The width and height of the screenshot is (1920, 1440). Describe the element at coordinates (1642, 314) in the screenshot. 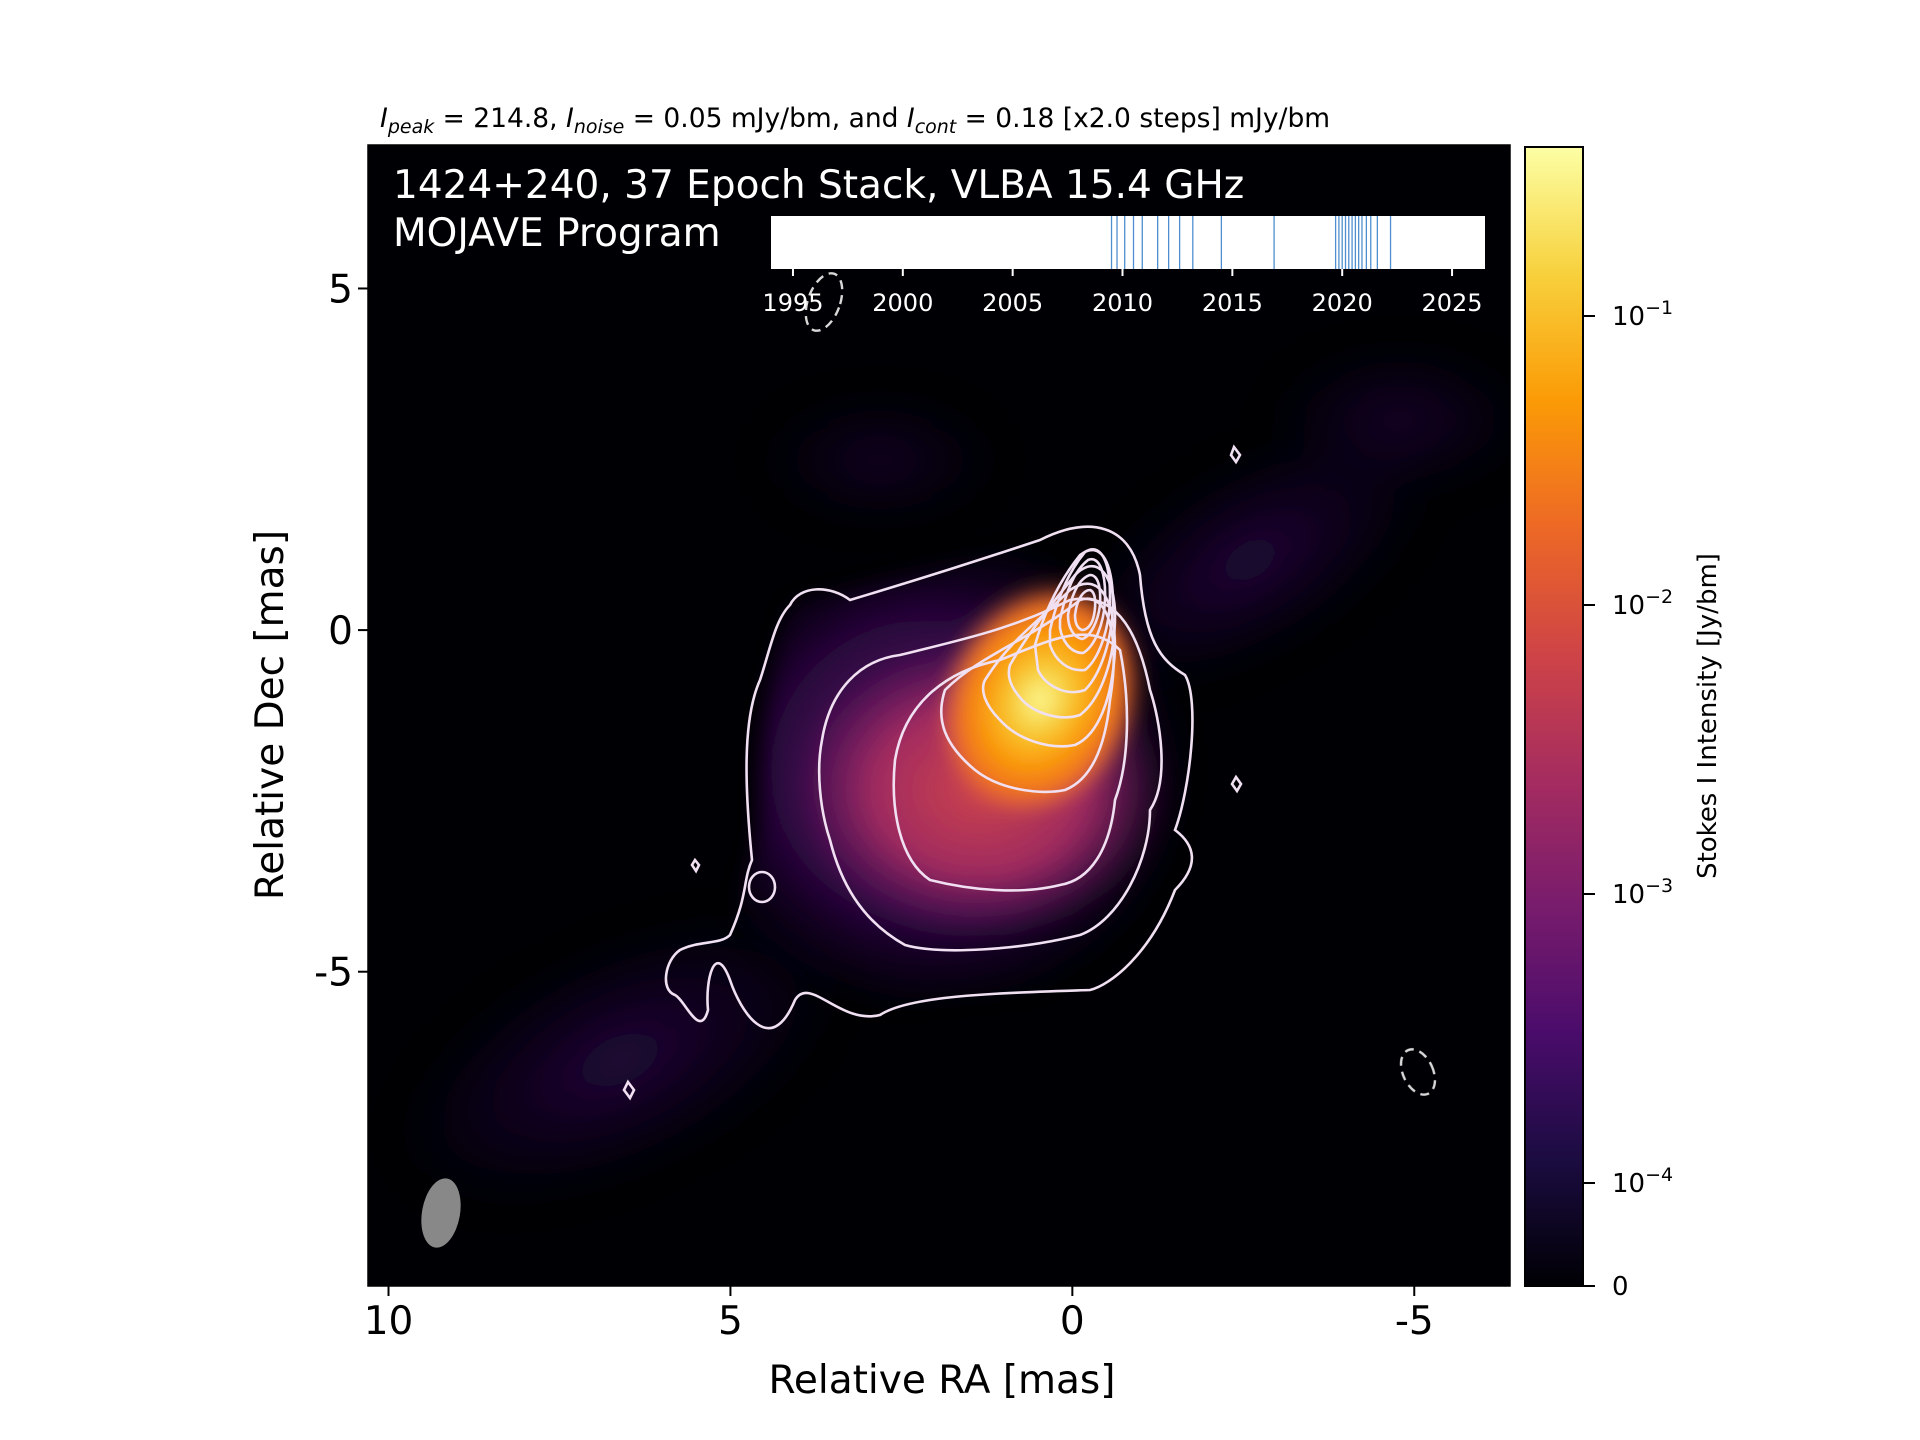

I see `colorbar-tick-label: 10⁻¹` at that location.